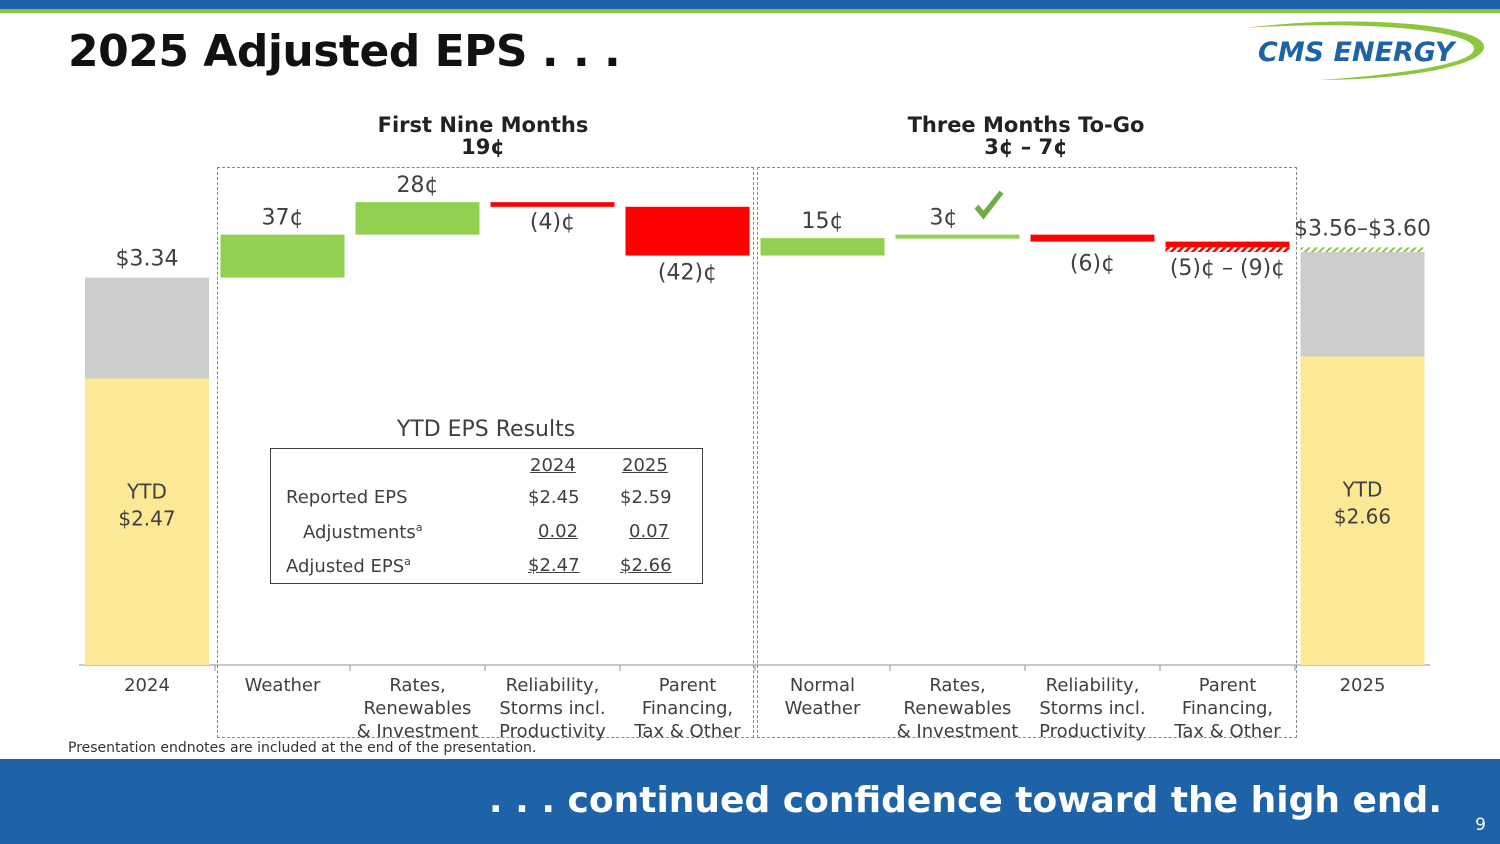 The image size is (1500, 844). I want to click on bar-2025-ytd, so click(1362, 510).